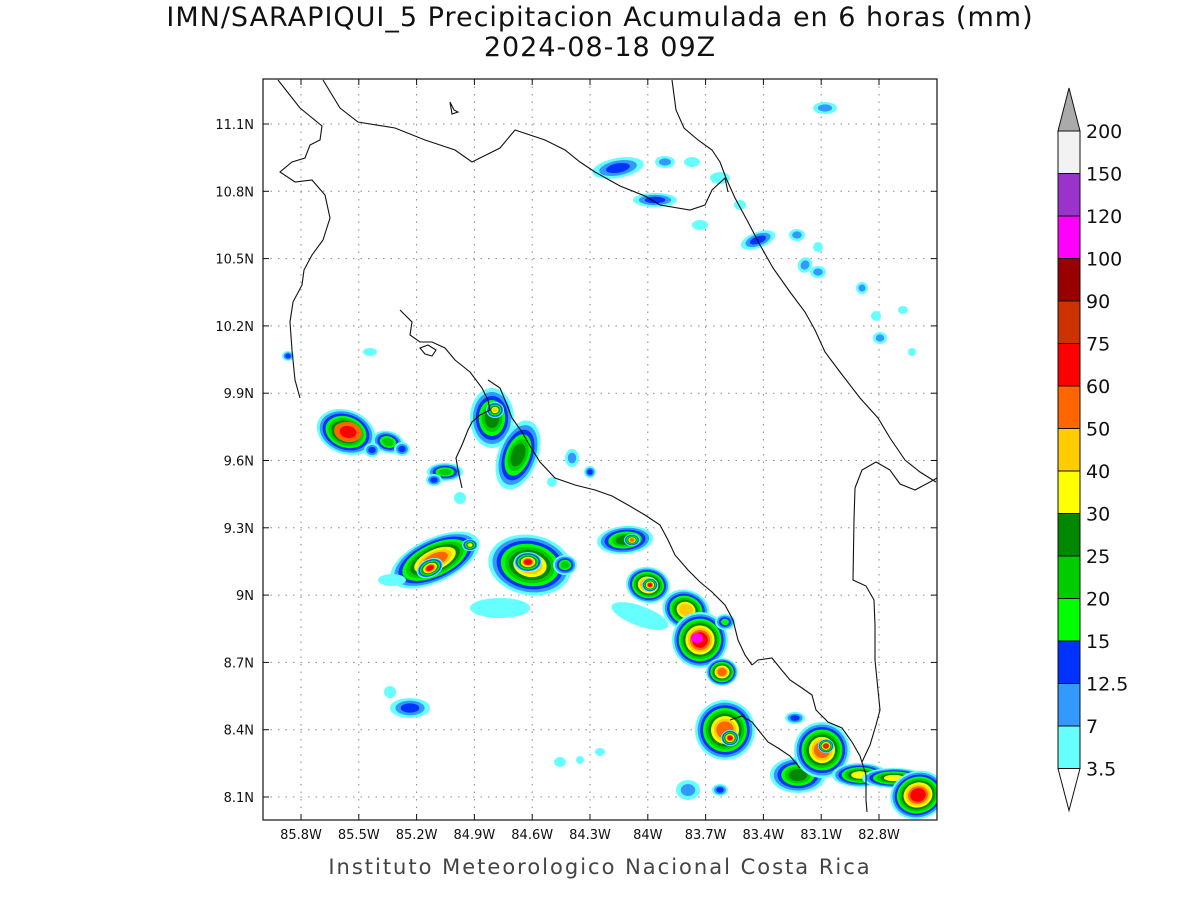 The height and width of the screenshot is (900, 1200). I want to click on colorbar-label: 3.5, so click(1101, 770).